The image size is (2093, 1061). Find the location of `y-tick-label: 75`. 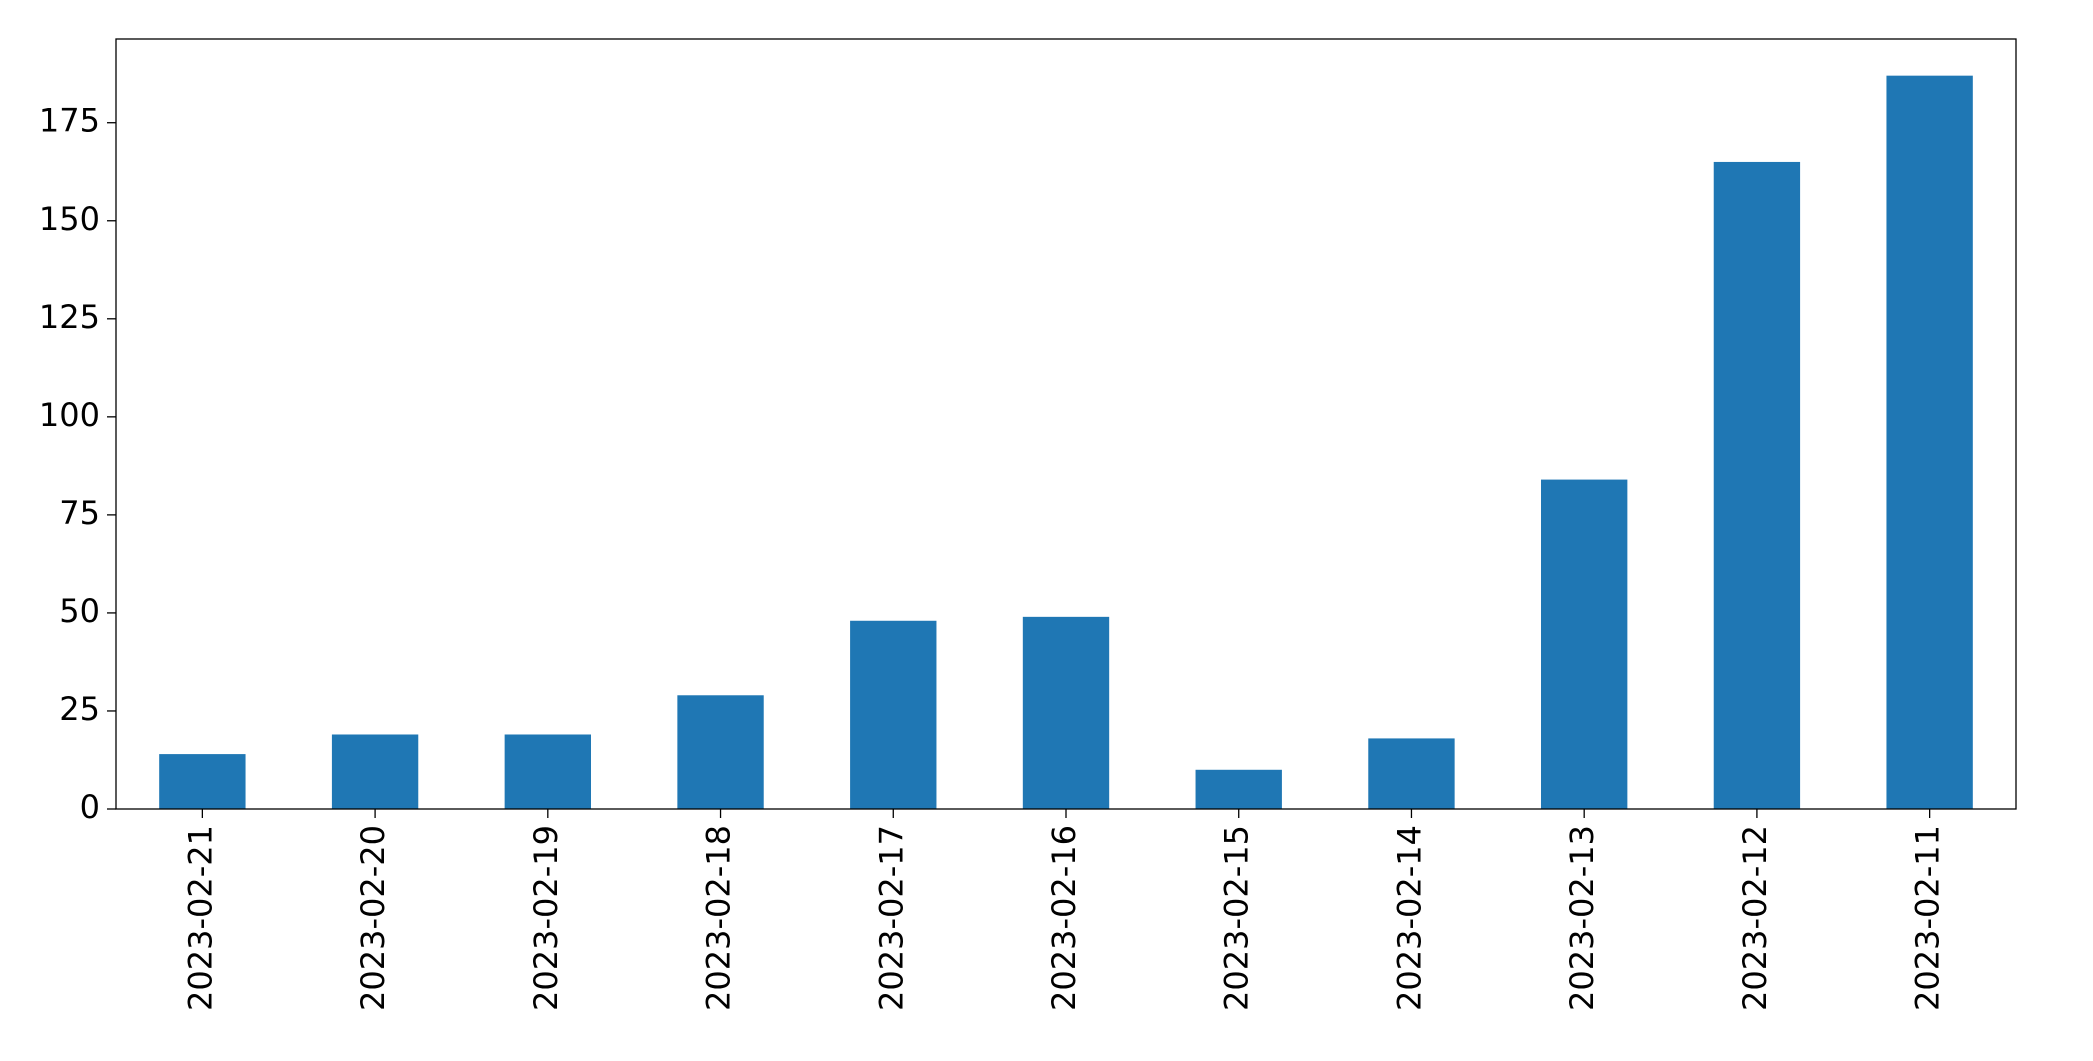

y-tick-label: 75 is located at coordinates (79, 513).